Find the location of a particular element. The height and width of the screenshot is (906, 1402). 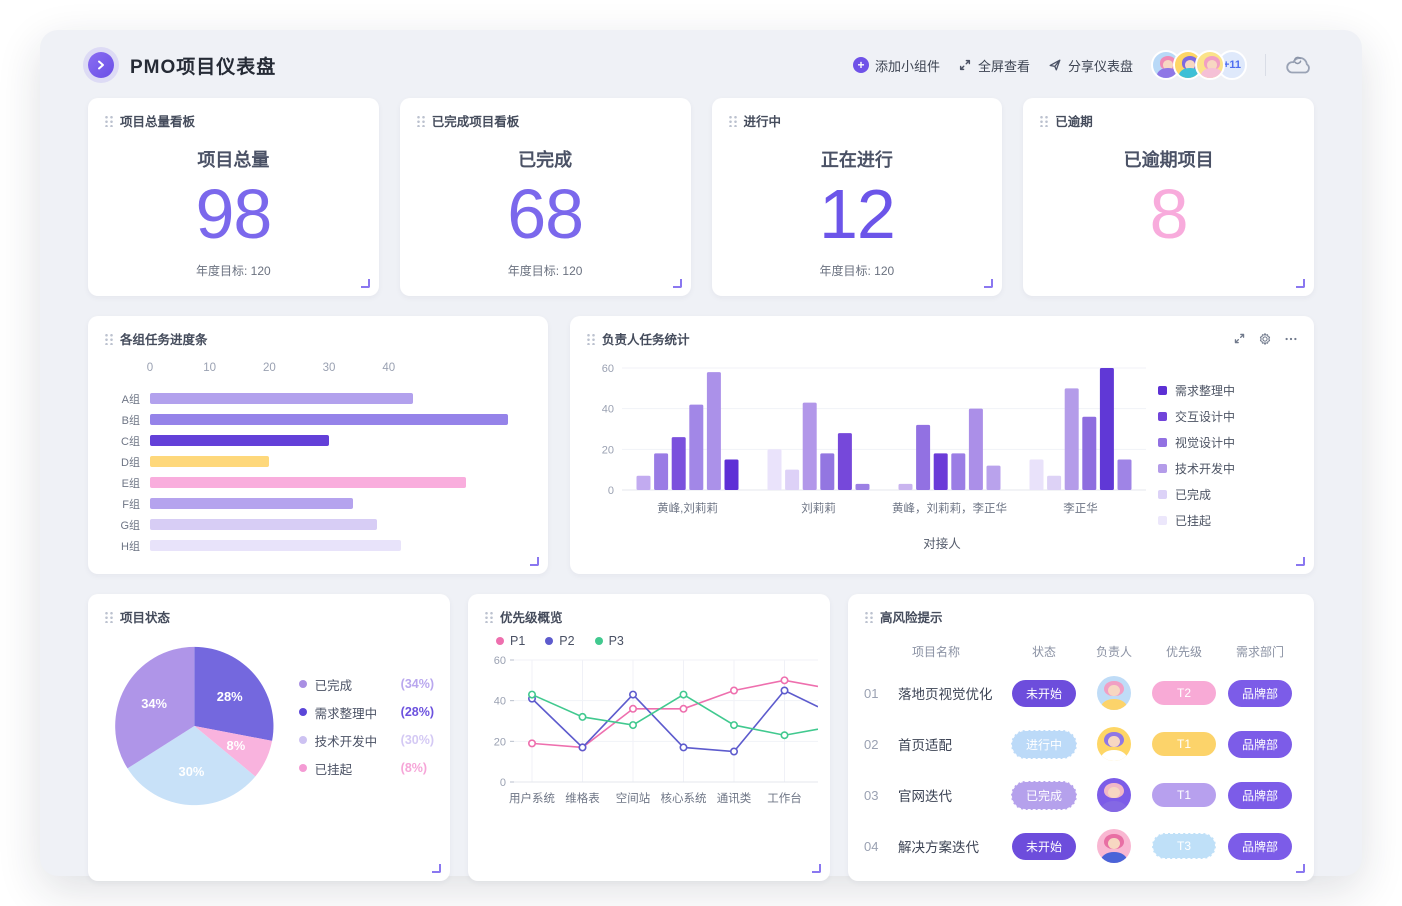

add-widget-button: + 添加小组件 is located at coordinates (896, 65).